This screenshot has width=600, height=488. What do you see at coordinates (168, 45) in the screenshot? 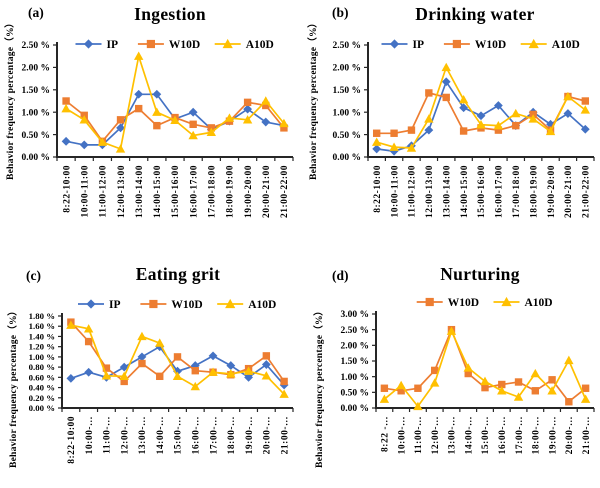
I see `legend-item-W10D: W10D` at bounding box center [168, 45].